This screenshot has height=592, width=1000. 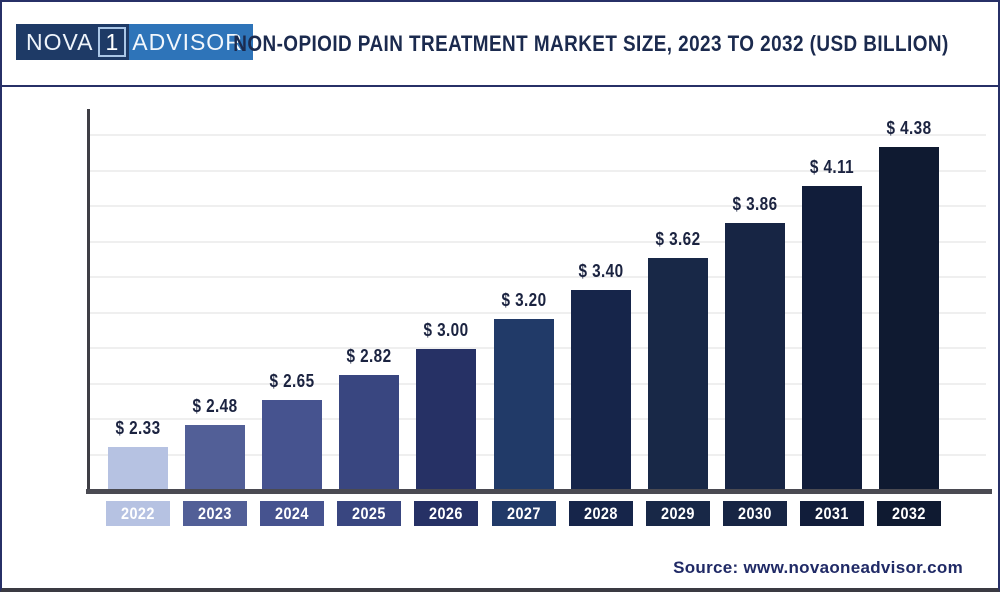 I want to click on bar-2023, so click(x=215, y=457).